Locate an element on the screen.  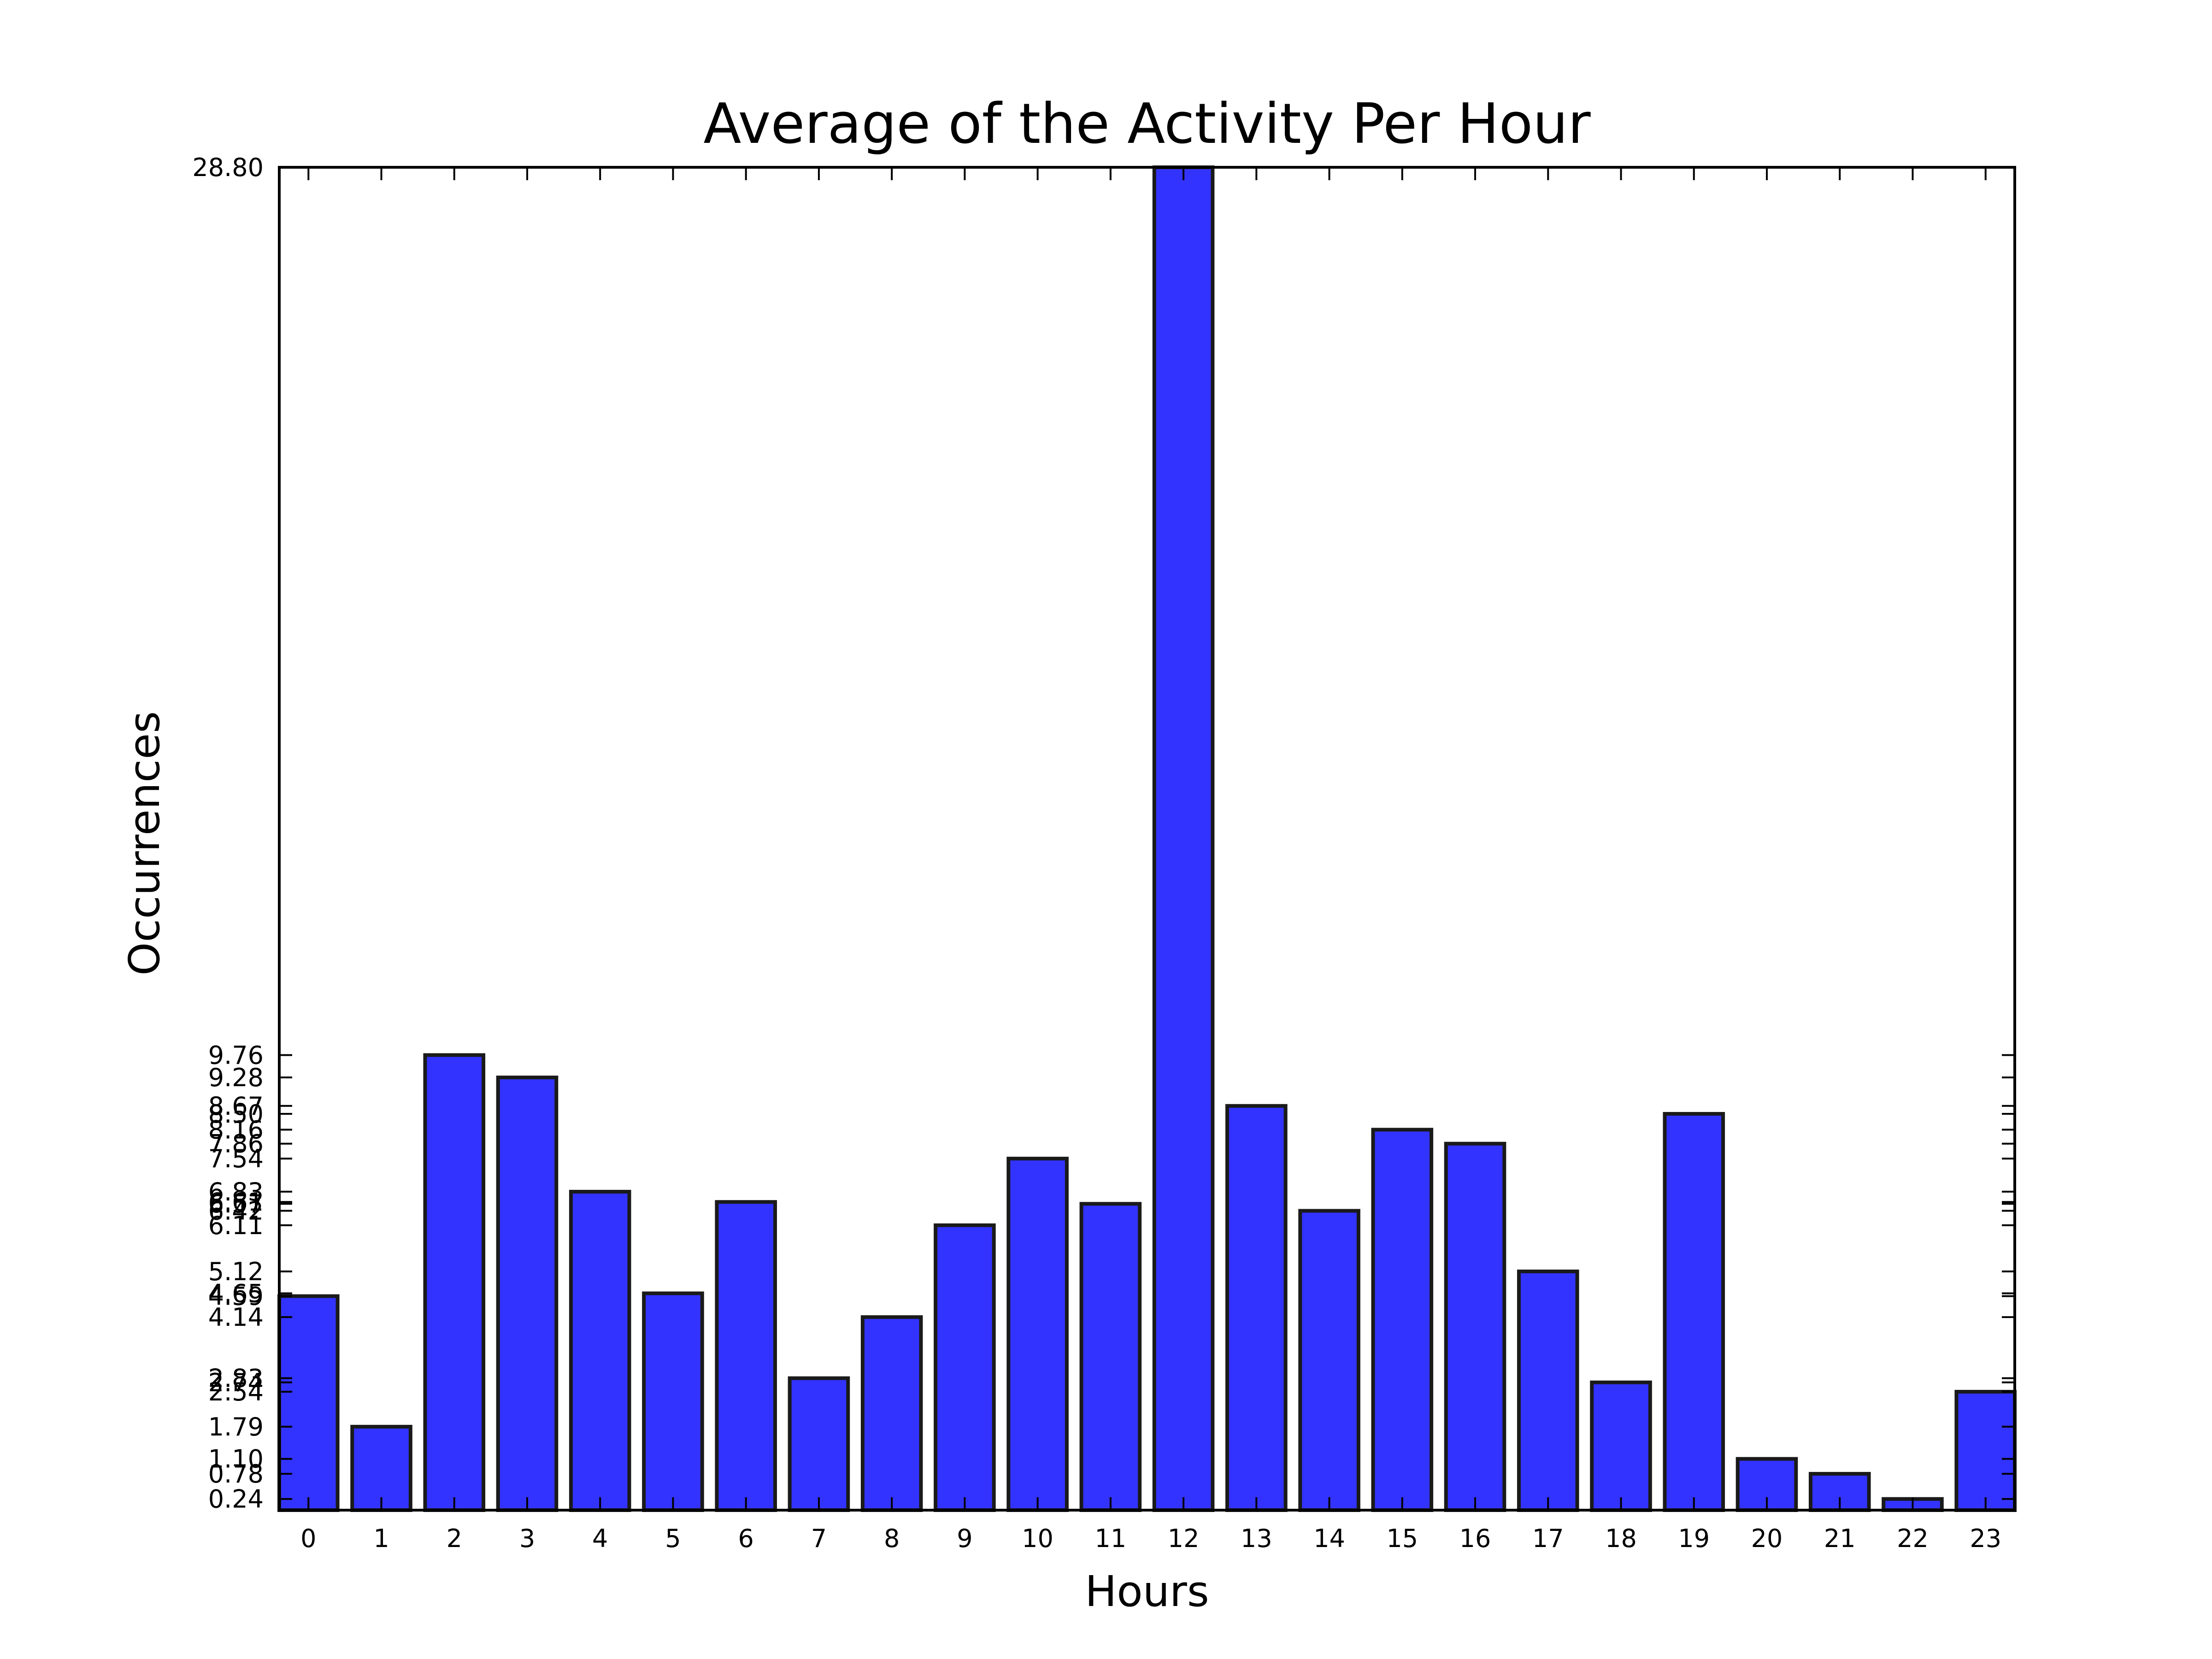
y-tick-label: 2.83 is located at coordinates (236, 1378).